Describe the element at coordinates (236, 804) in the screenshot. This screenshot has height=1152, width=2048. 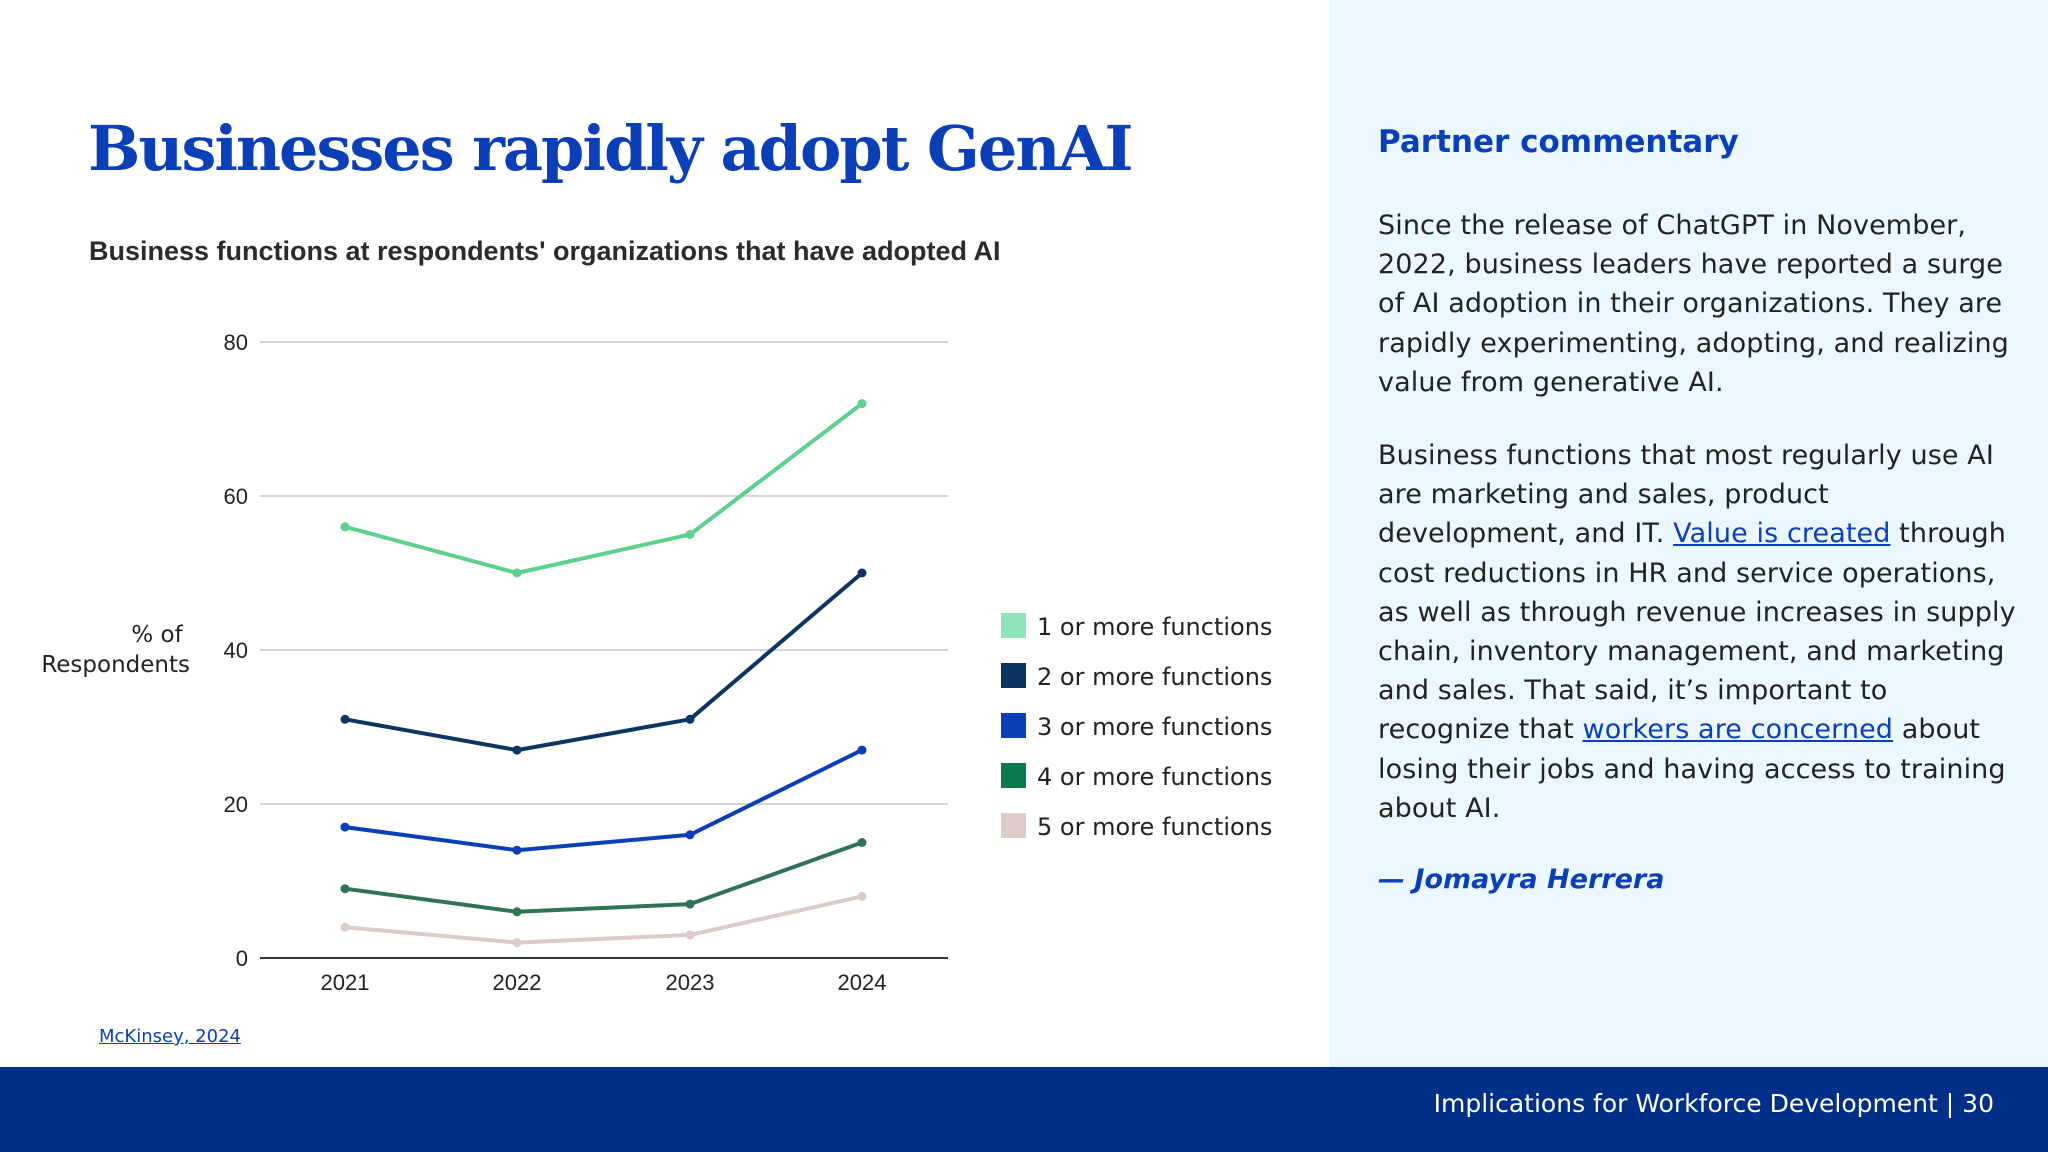
I see `y-tick-label: 20` at that location.